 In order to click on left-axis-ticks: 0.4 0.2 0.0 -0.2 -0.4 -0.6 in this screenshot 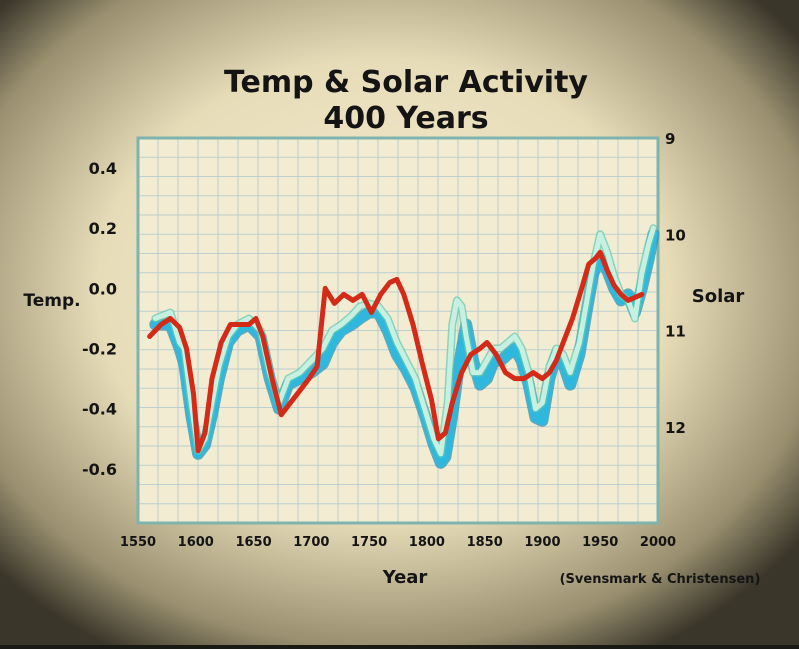, I will do `click(99, 319)`.